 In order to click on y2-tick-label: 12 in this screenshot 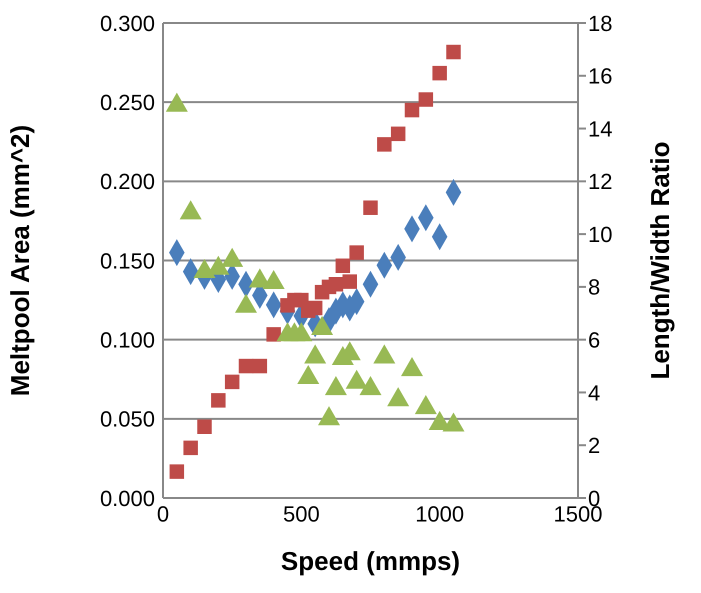, I will do `click(600, 181)`.